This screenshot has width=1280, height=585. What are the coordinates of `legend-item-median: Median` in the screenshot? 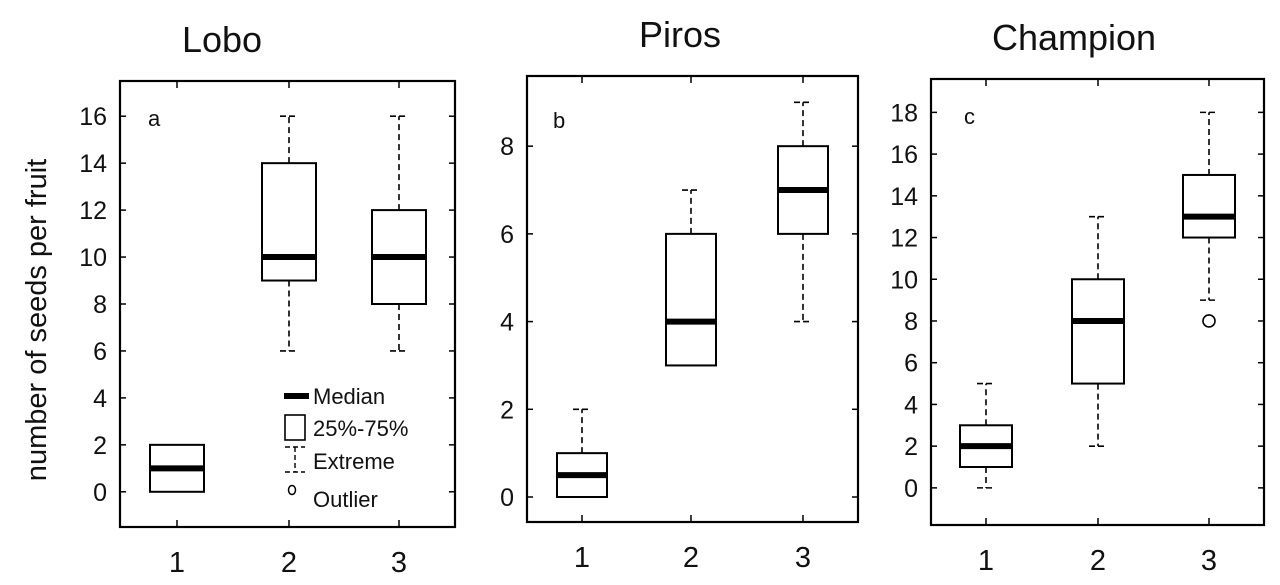 It's located at (334, 396).